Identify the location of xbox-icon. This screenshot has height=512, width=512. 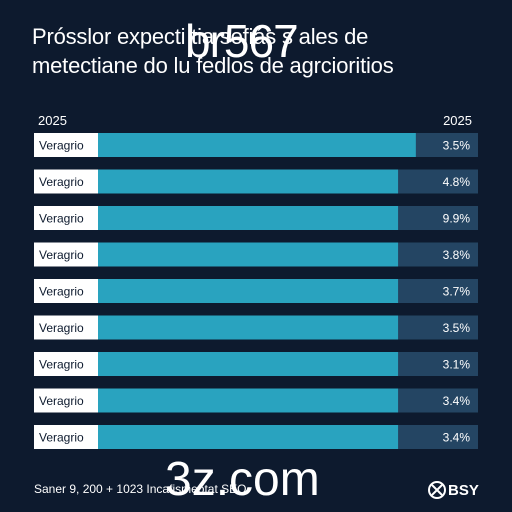
(437, 490).